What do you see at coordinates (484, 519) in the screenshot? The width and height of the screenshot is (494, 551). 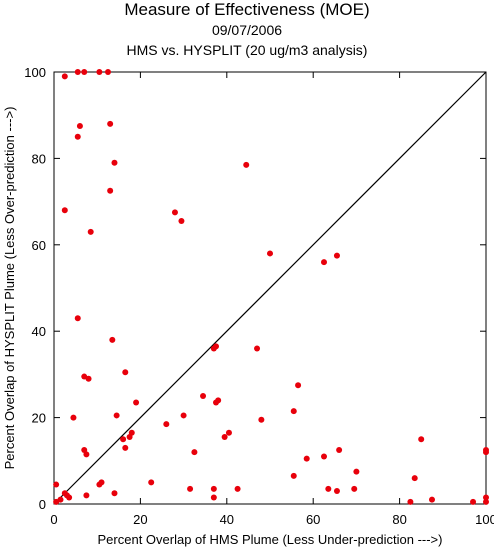 I see `x-tick-label: 100` at bounding box center [484, 519].